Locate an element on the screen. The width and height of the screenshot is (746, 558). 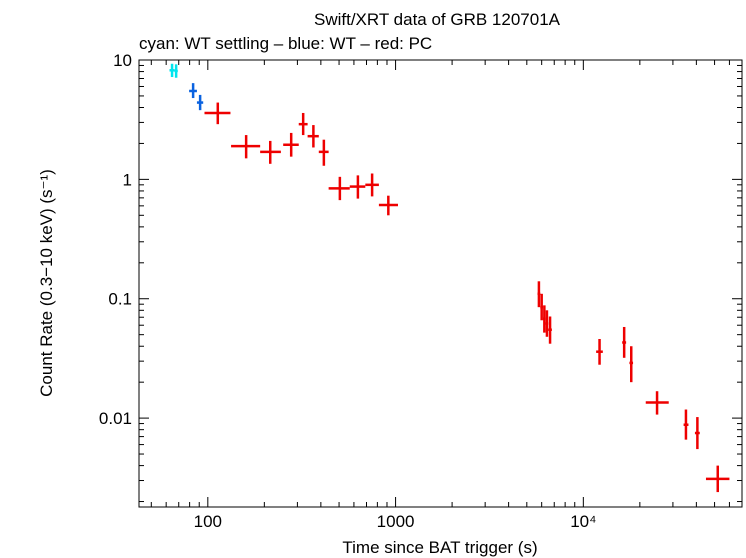
x-tick-label: 100 is located at coordinates (208, 521).